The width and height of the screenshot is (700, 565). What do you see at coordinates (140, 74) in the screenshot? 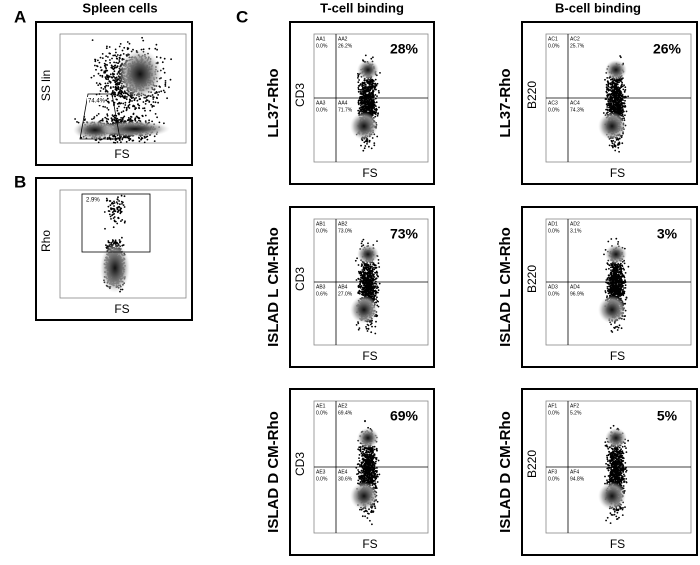
I see `density` at bounding box center [140, 74].